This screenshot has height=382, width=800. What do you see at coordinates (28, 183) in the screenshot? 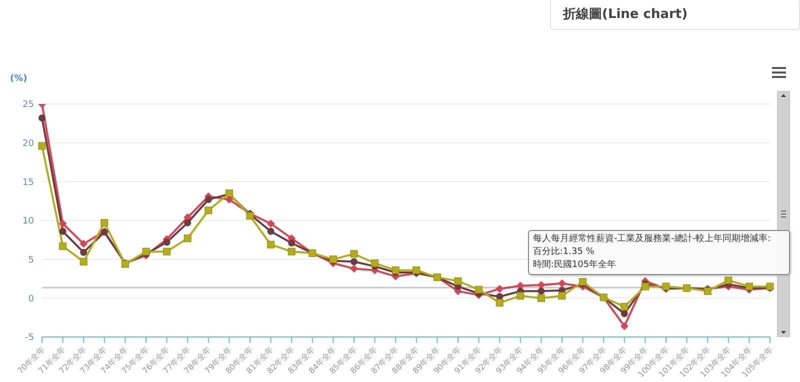
I see `y-tick-label: 15` at bounding box center [28, 183].